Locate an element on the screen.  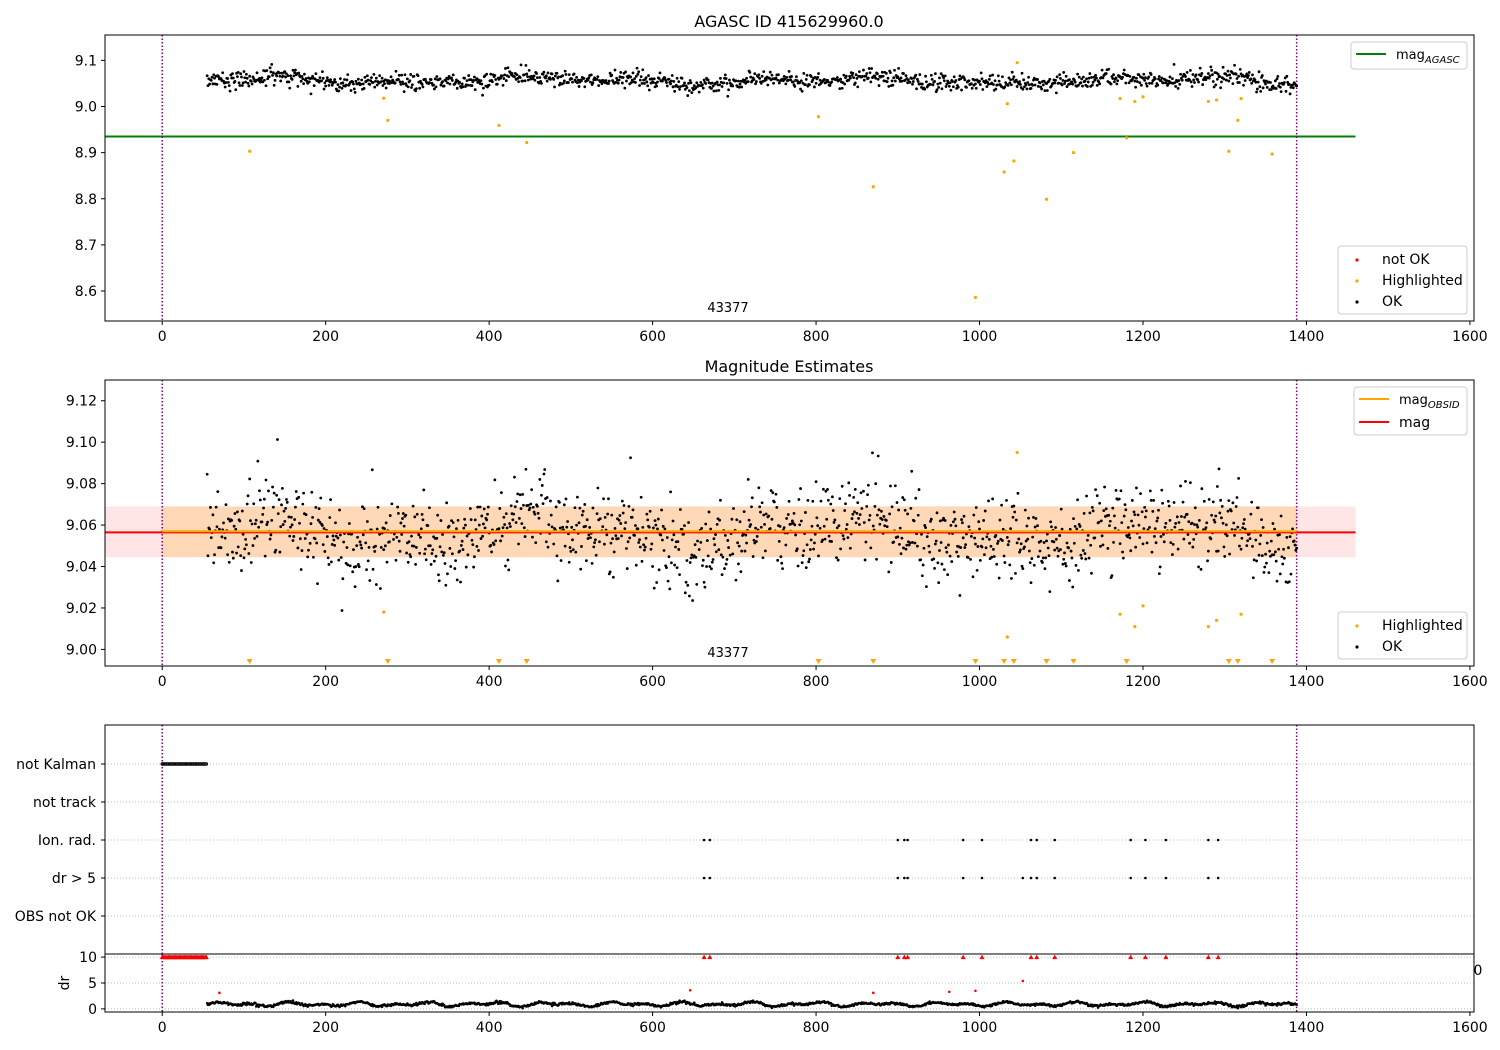
y-tick-label: 9.04 is located at coordinates (81, 568).